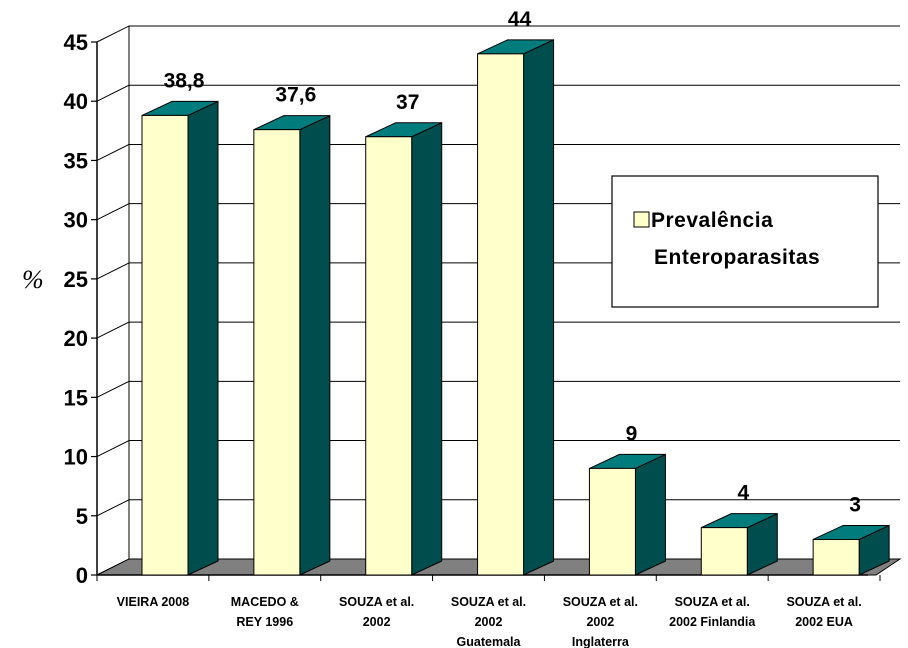 This screenshot has height=648, width=908. What do you see at coordinates (601, 641) in the screenshot?
I see `category-label: Inglaterra` at bounding box center [601, 641].